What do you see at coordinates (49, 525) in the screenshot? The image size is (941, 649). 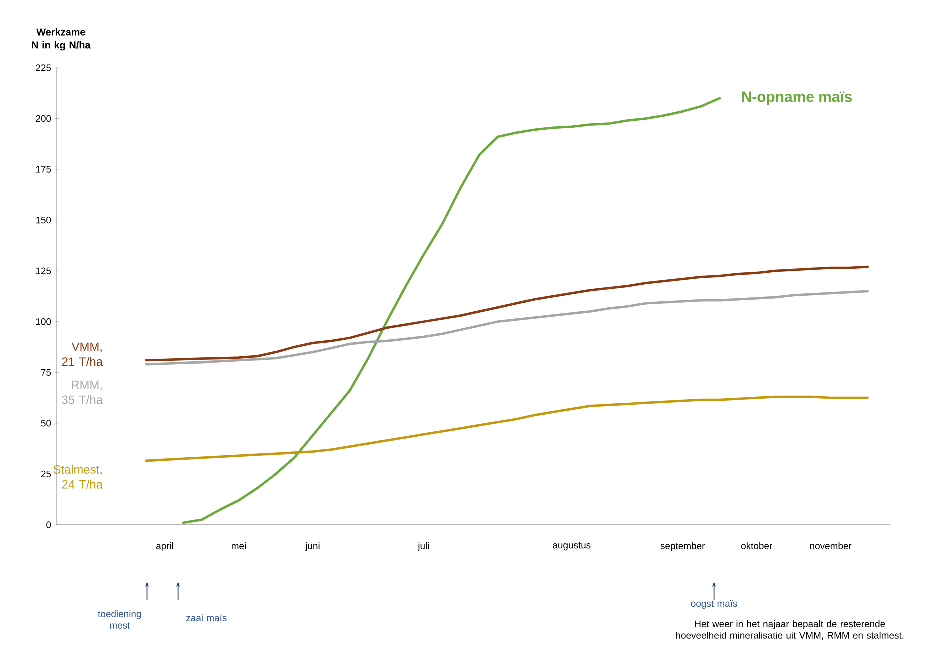 I see `y-tick-label: 0` at bounding box center [49, 525].